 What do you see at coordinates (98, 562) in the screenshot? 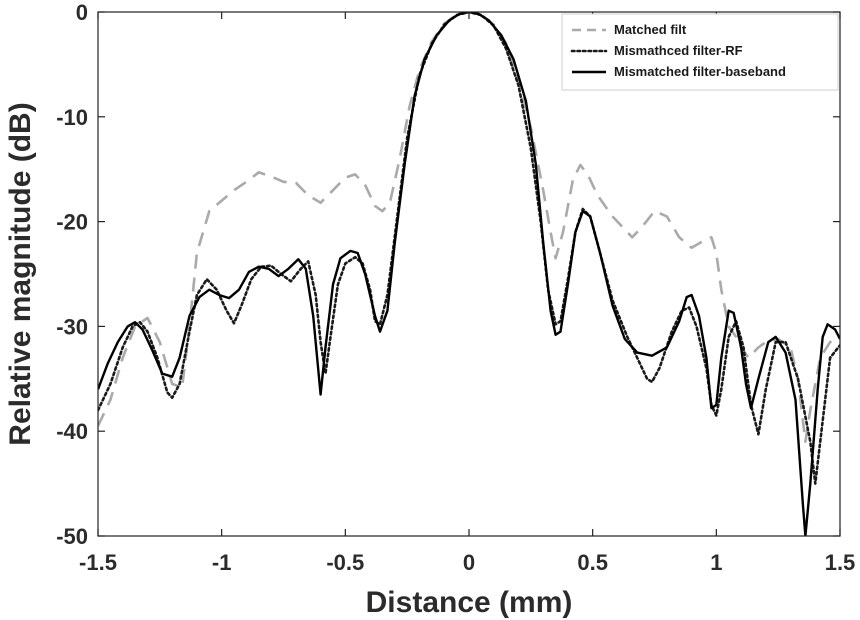
I see `x-tick-label: -1.5` at bounding box center [98, 562].